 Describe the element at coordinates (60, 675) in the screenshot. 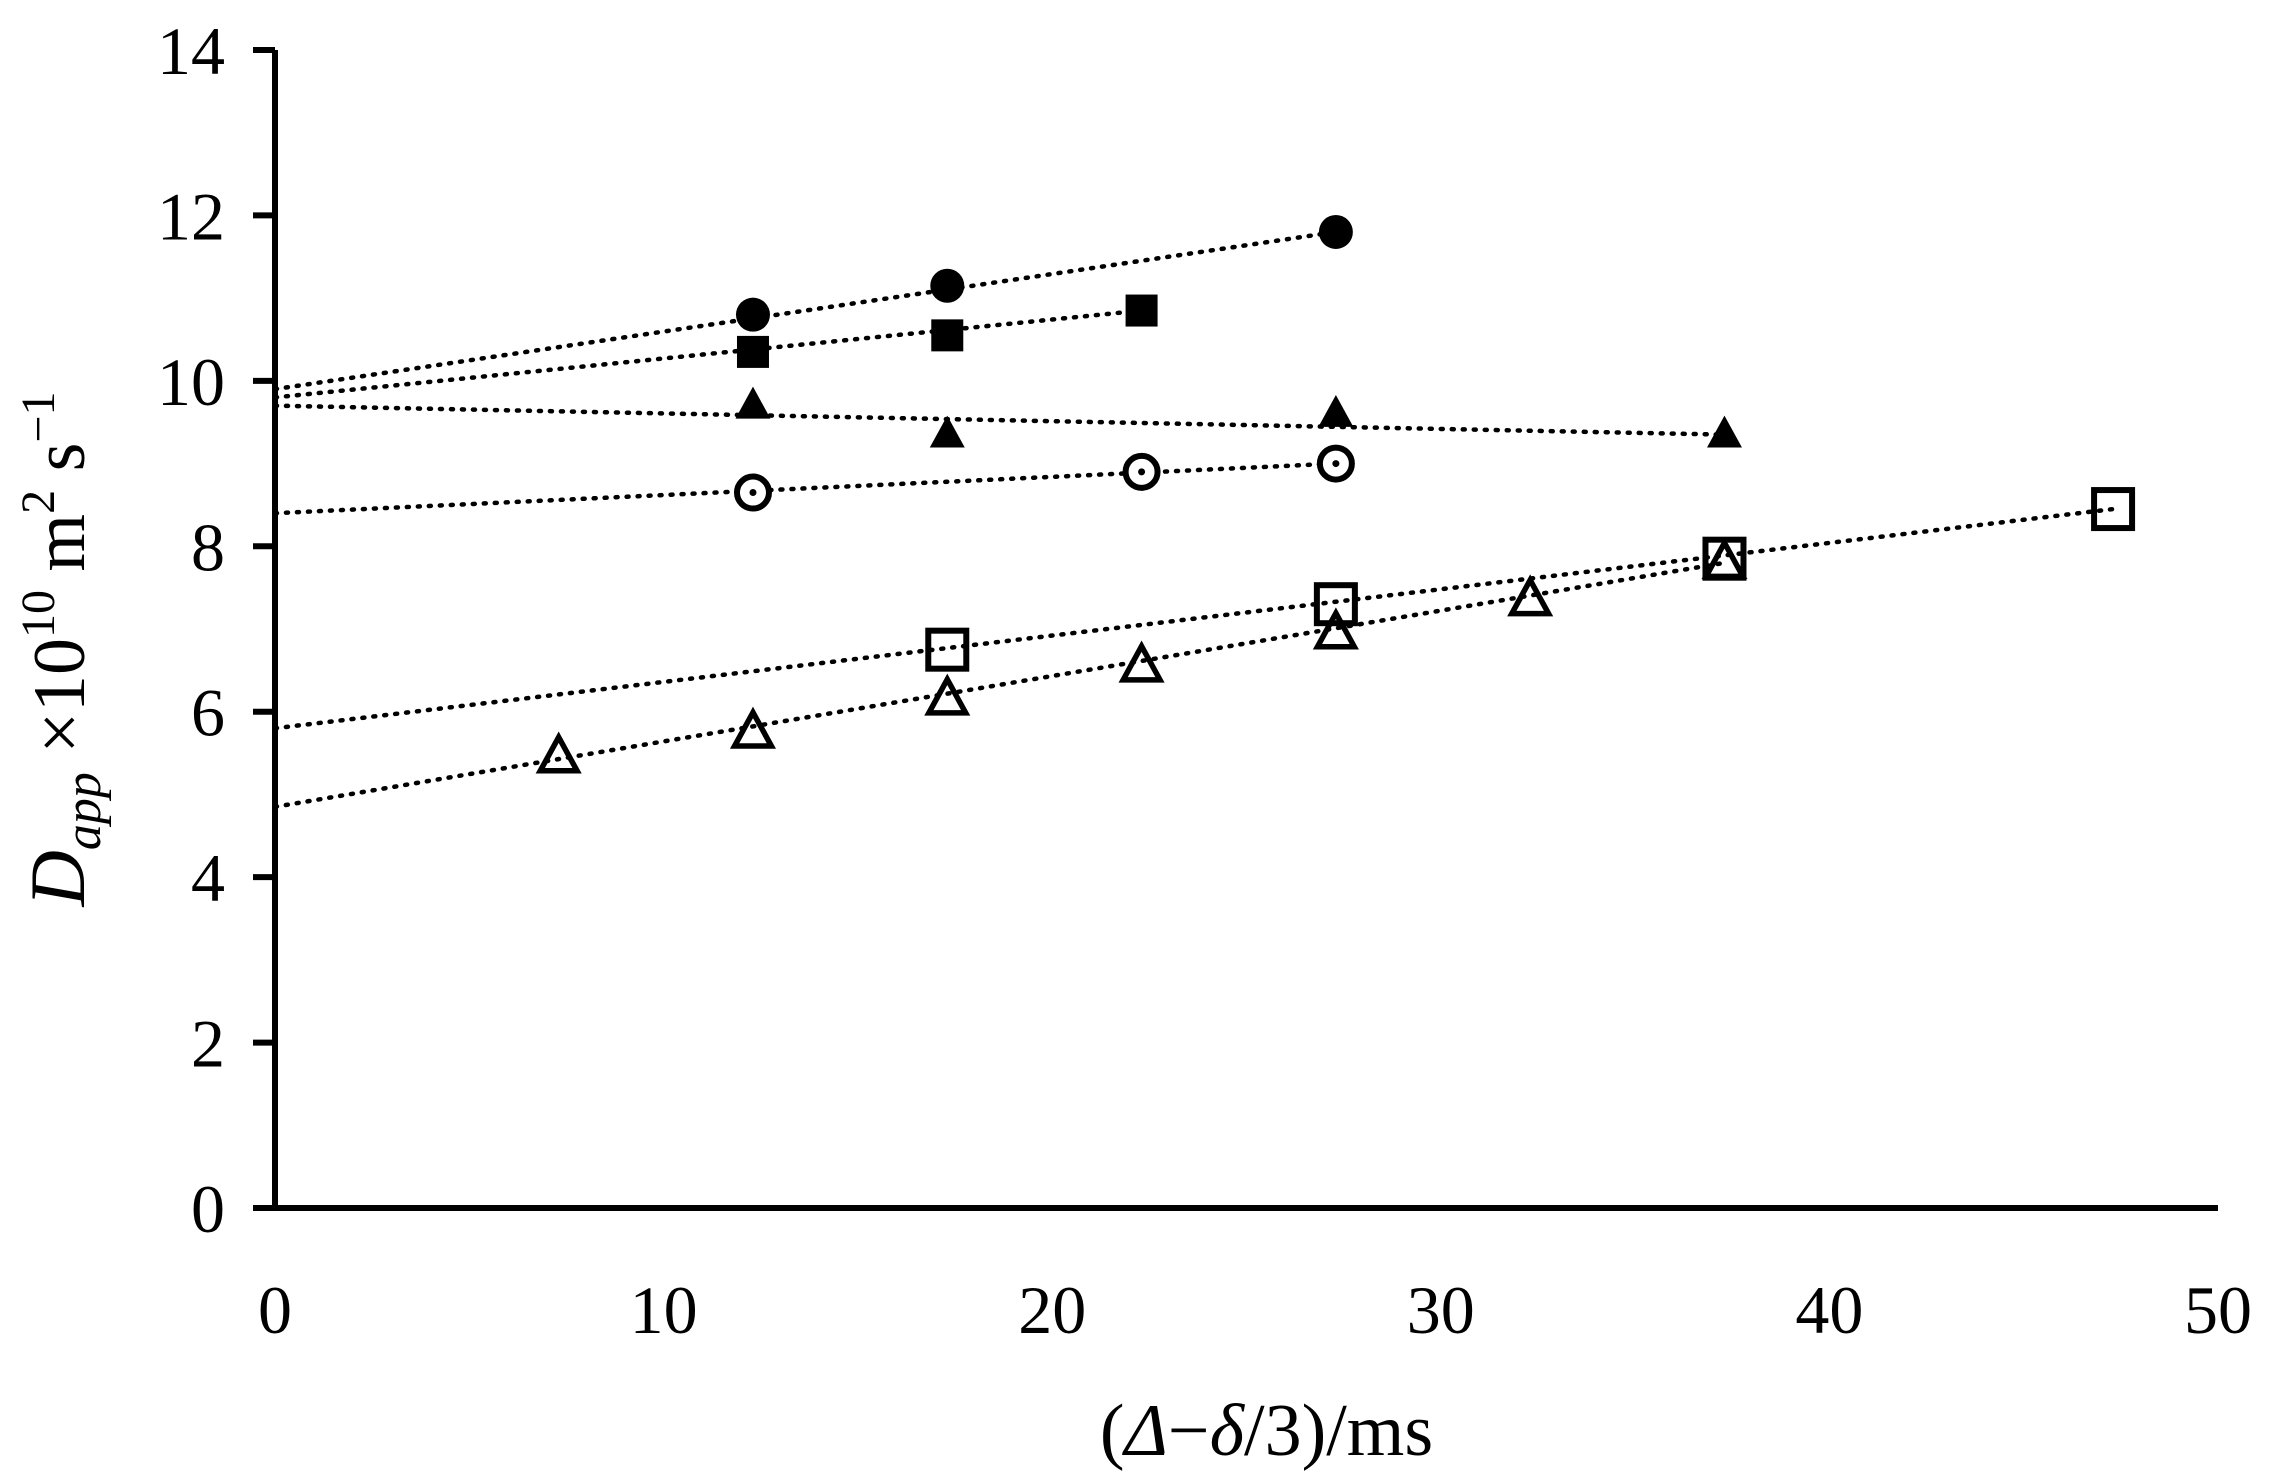

I see `y-title-ten: 10` at that location.